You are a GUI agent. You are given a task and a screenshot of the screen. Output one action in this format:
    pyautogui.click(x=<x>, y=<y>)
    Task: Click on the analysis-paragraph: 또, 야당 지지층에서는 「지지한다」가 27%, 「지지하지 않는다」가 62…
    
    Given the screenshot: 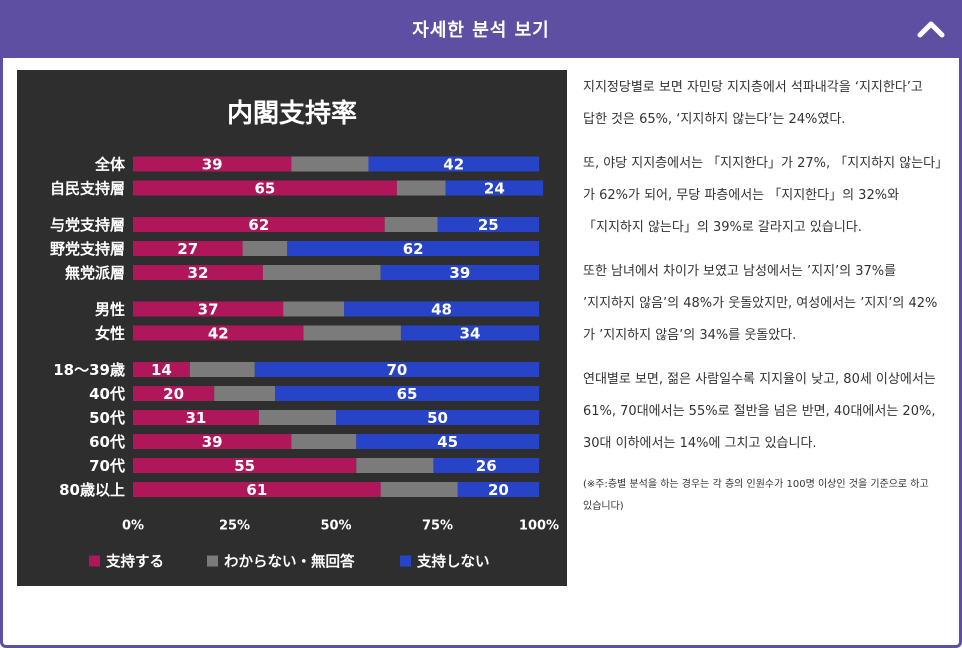 What is the action you would take?
    pyautogui.click(x=762, y=195)
    